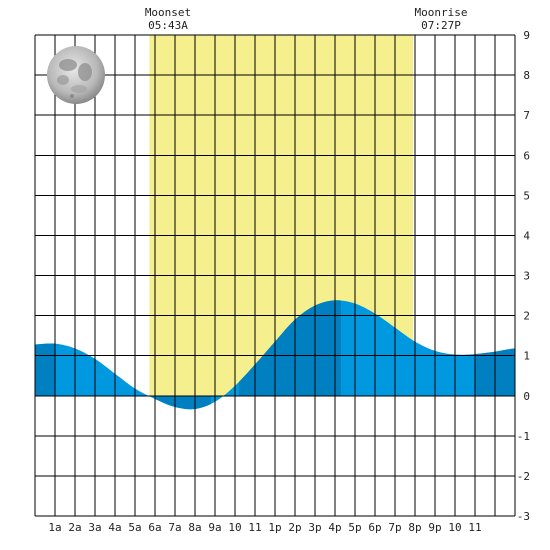 This screenshot has width=550, height=550. I want to click on x-tick-label: 9p, so click(434, 527).